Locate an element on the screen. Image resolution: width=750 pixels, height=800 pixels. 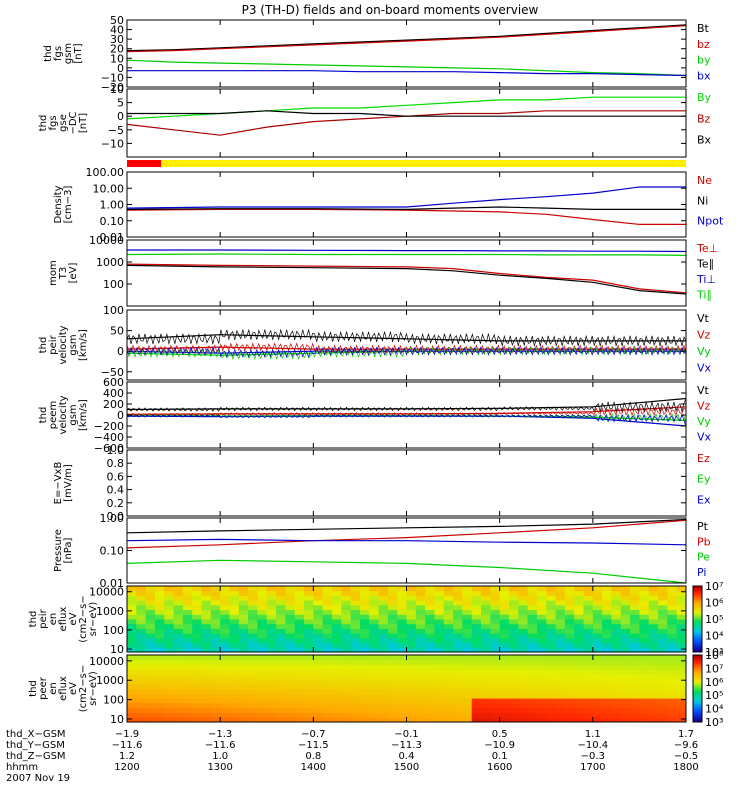
x-row-value: 1.1 is located at coordinates (593, 734).